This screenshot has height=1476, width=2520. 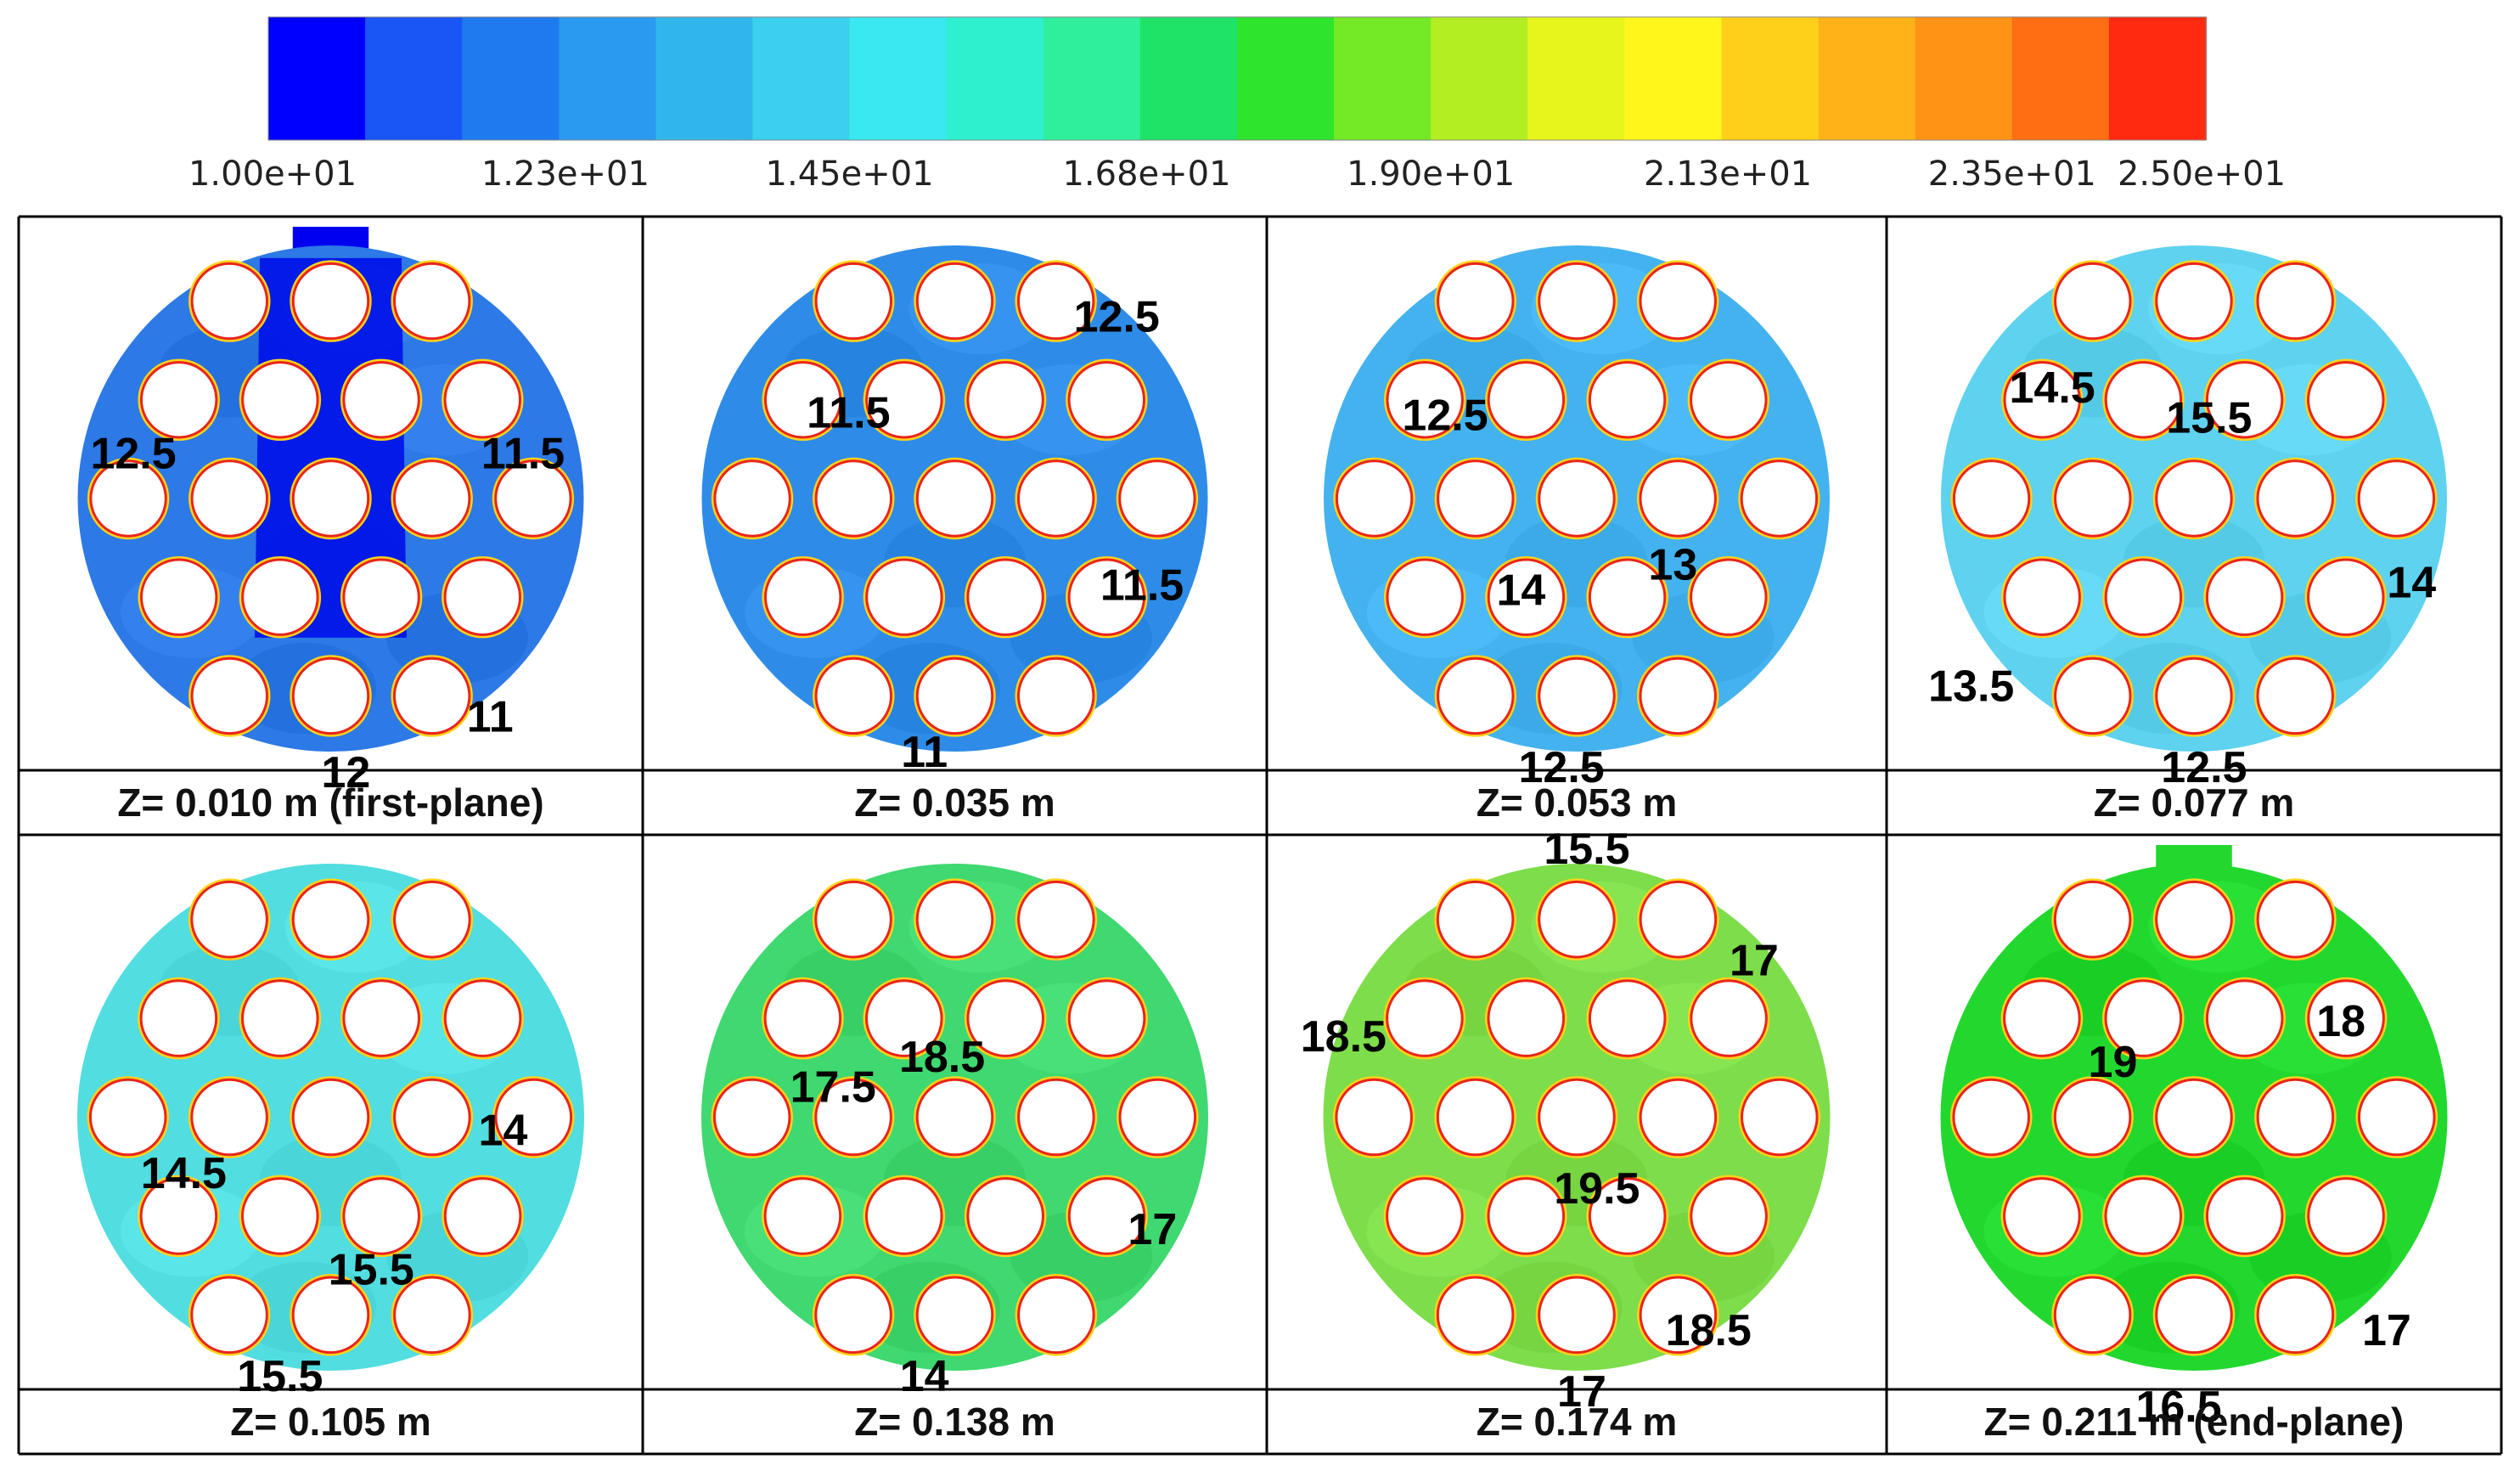 I want to click on low-value-core, so click(x=331, y=447).